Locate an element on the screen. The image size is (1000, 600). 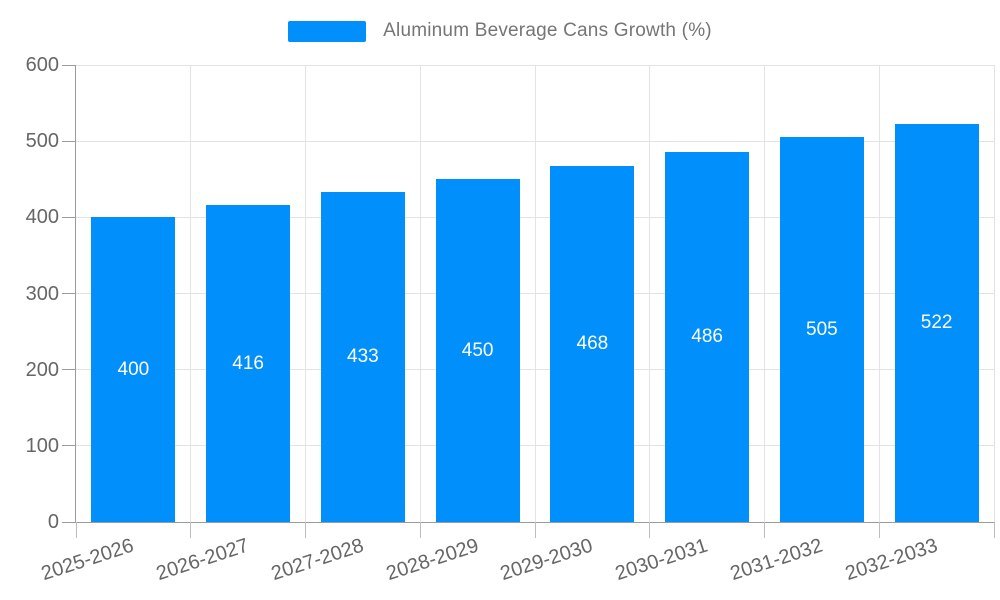
bar: 522 is located at coordinates (936, 323).